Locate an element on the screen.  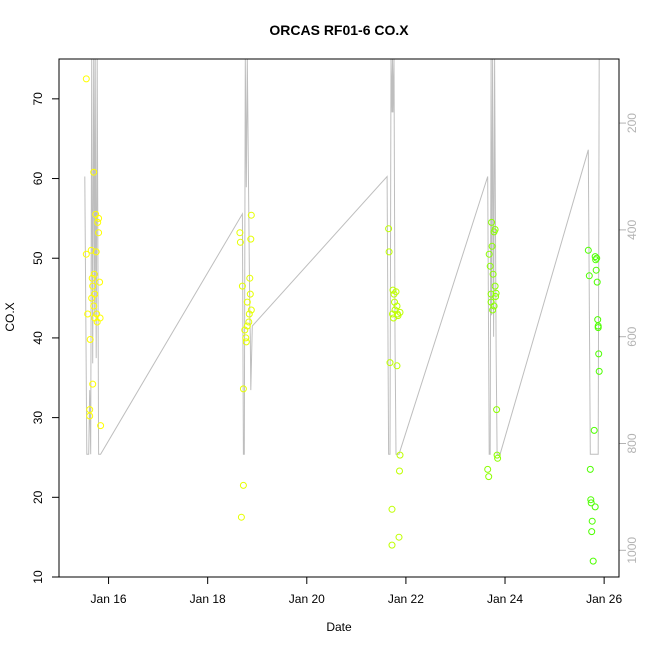
x-tick-label: Jan 26 is located at coordinates (604, 599).